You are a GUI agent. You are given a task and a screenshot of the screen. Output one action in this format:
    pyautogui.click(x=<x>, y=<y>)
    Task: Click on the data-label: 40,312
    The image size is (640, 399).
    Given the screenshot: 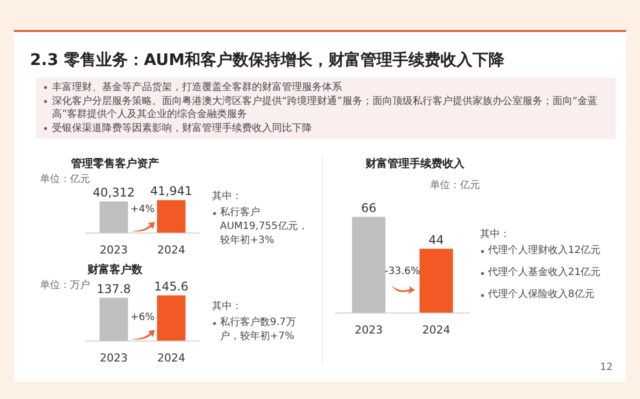 What is the action you would take?
    pyautogui.click(x=113, y=192)
    